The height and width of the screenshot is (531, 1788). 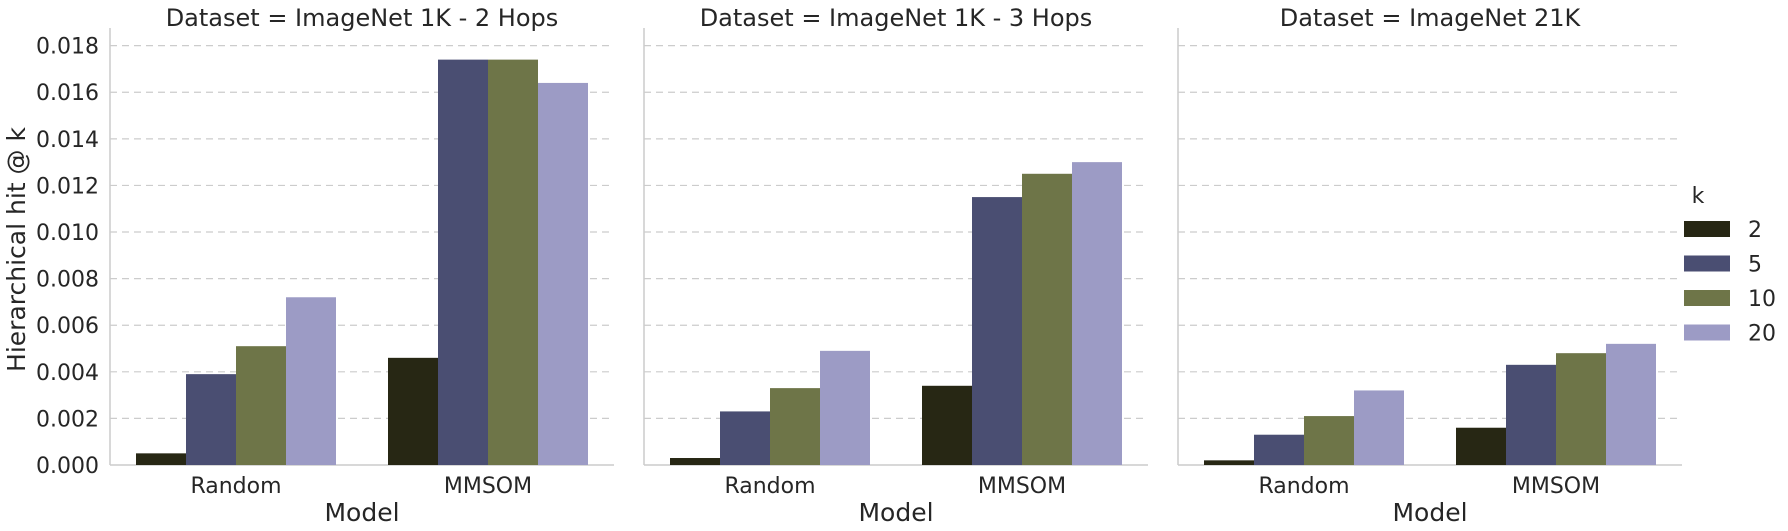 I want to click on legend-label: 2, so click(x=1755, y=230).